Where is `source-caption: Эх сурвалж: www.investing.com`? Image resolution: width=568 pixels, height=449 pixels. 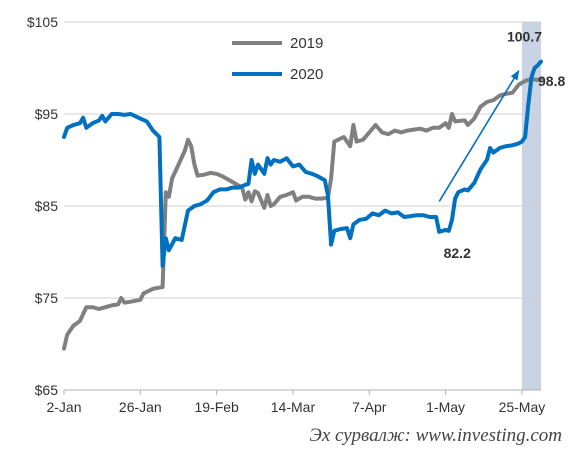
source-caption: Эх сурвалж: www.investing.com is located at coordinates (435, 435).